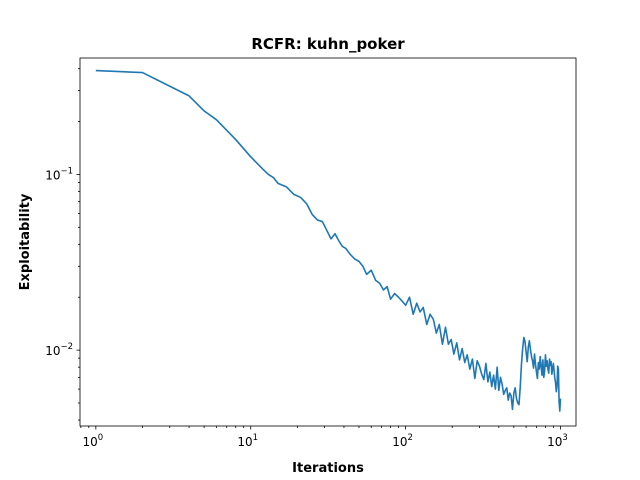 The height and width of the screenshot is (480, 640). I want to click on y-tick-label: 10⁻¹, so click(59, 174).